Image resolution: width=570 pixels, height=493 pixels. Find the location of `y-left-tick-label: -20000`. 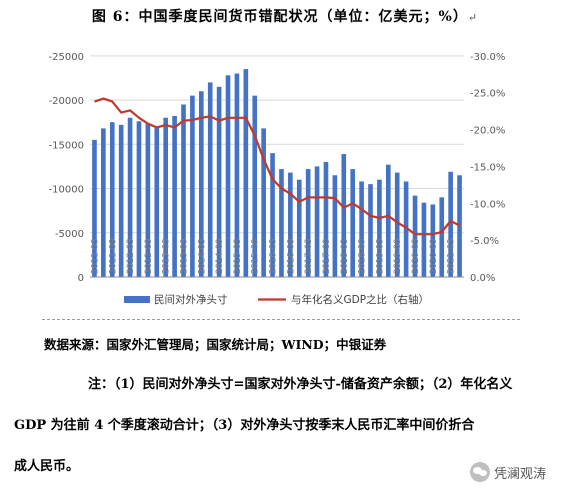

y-left-tick-label: -20000 is located at coordinates (66, 101).